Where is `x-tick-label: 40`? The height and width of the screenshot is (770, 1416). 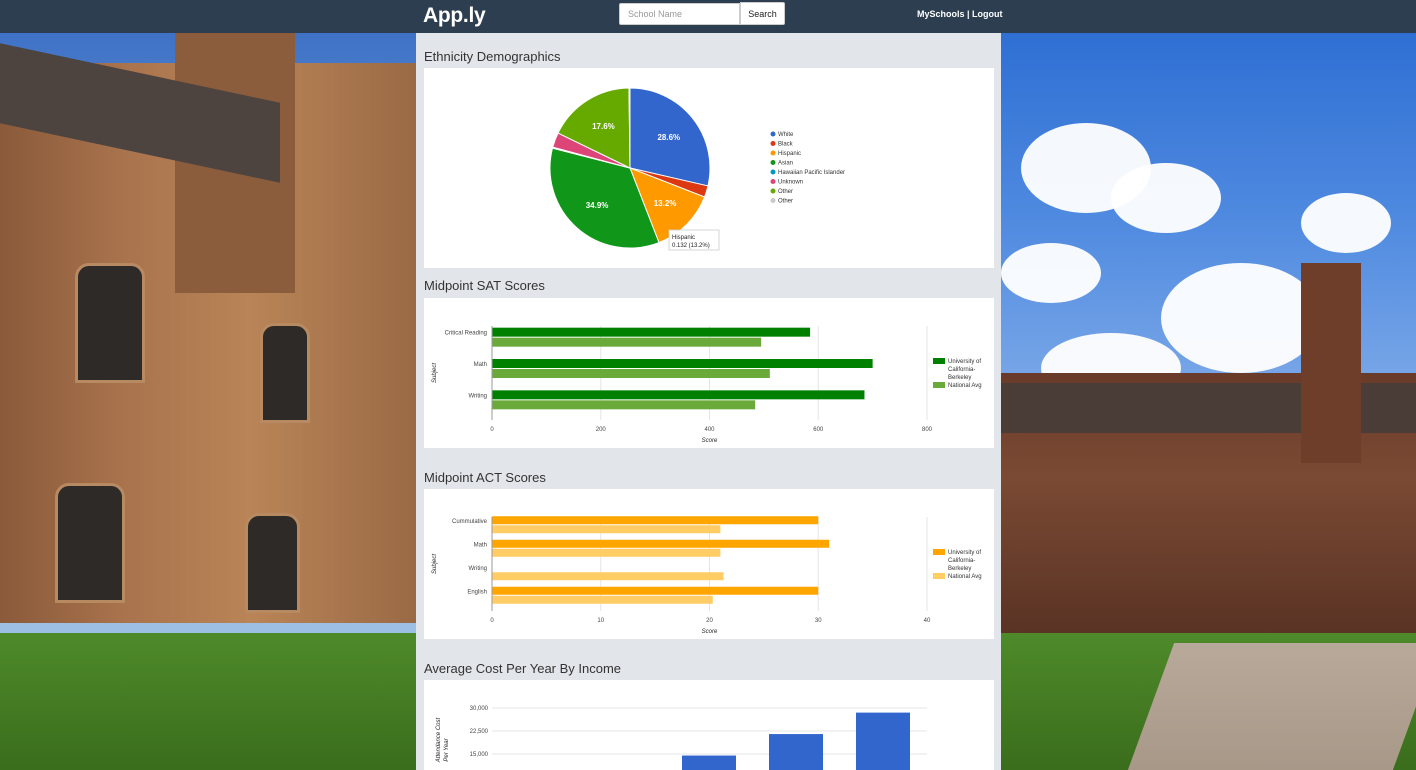
x-tick-label: 40 is located at coordinates (927, 621).